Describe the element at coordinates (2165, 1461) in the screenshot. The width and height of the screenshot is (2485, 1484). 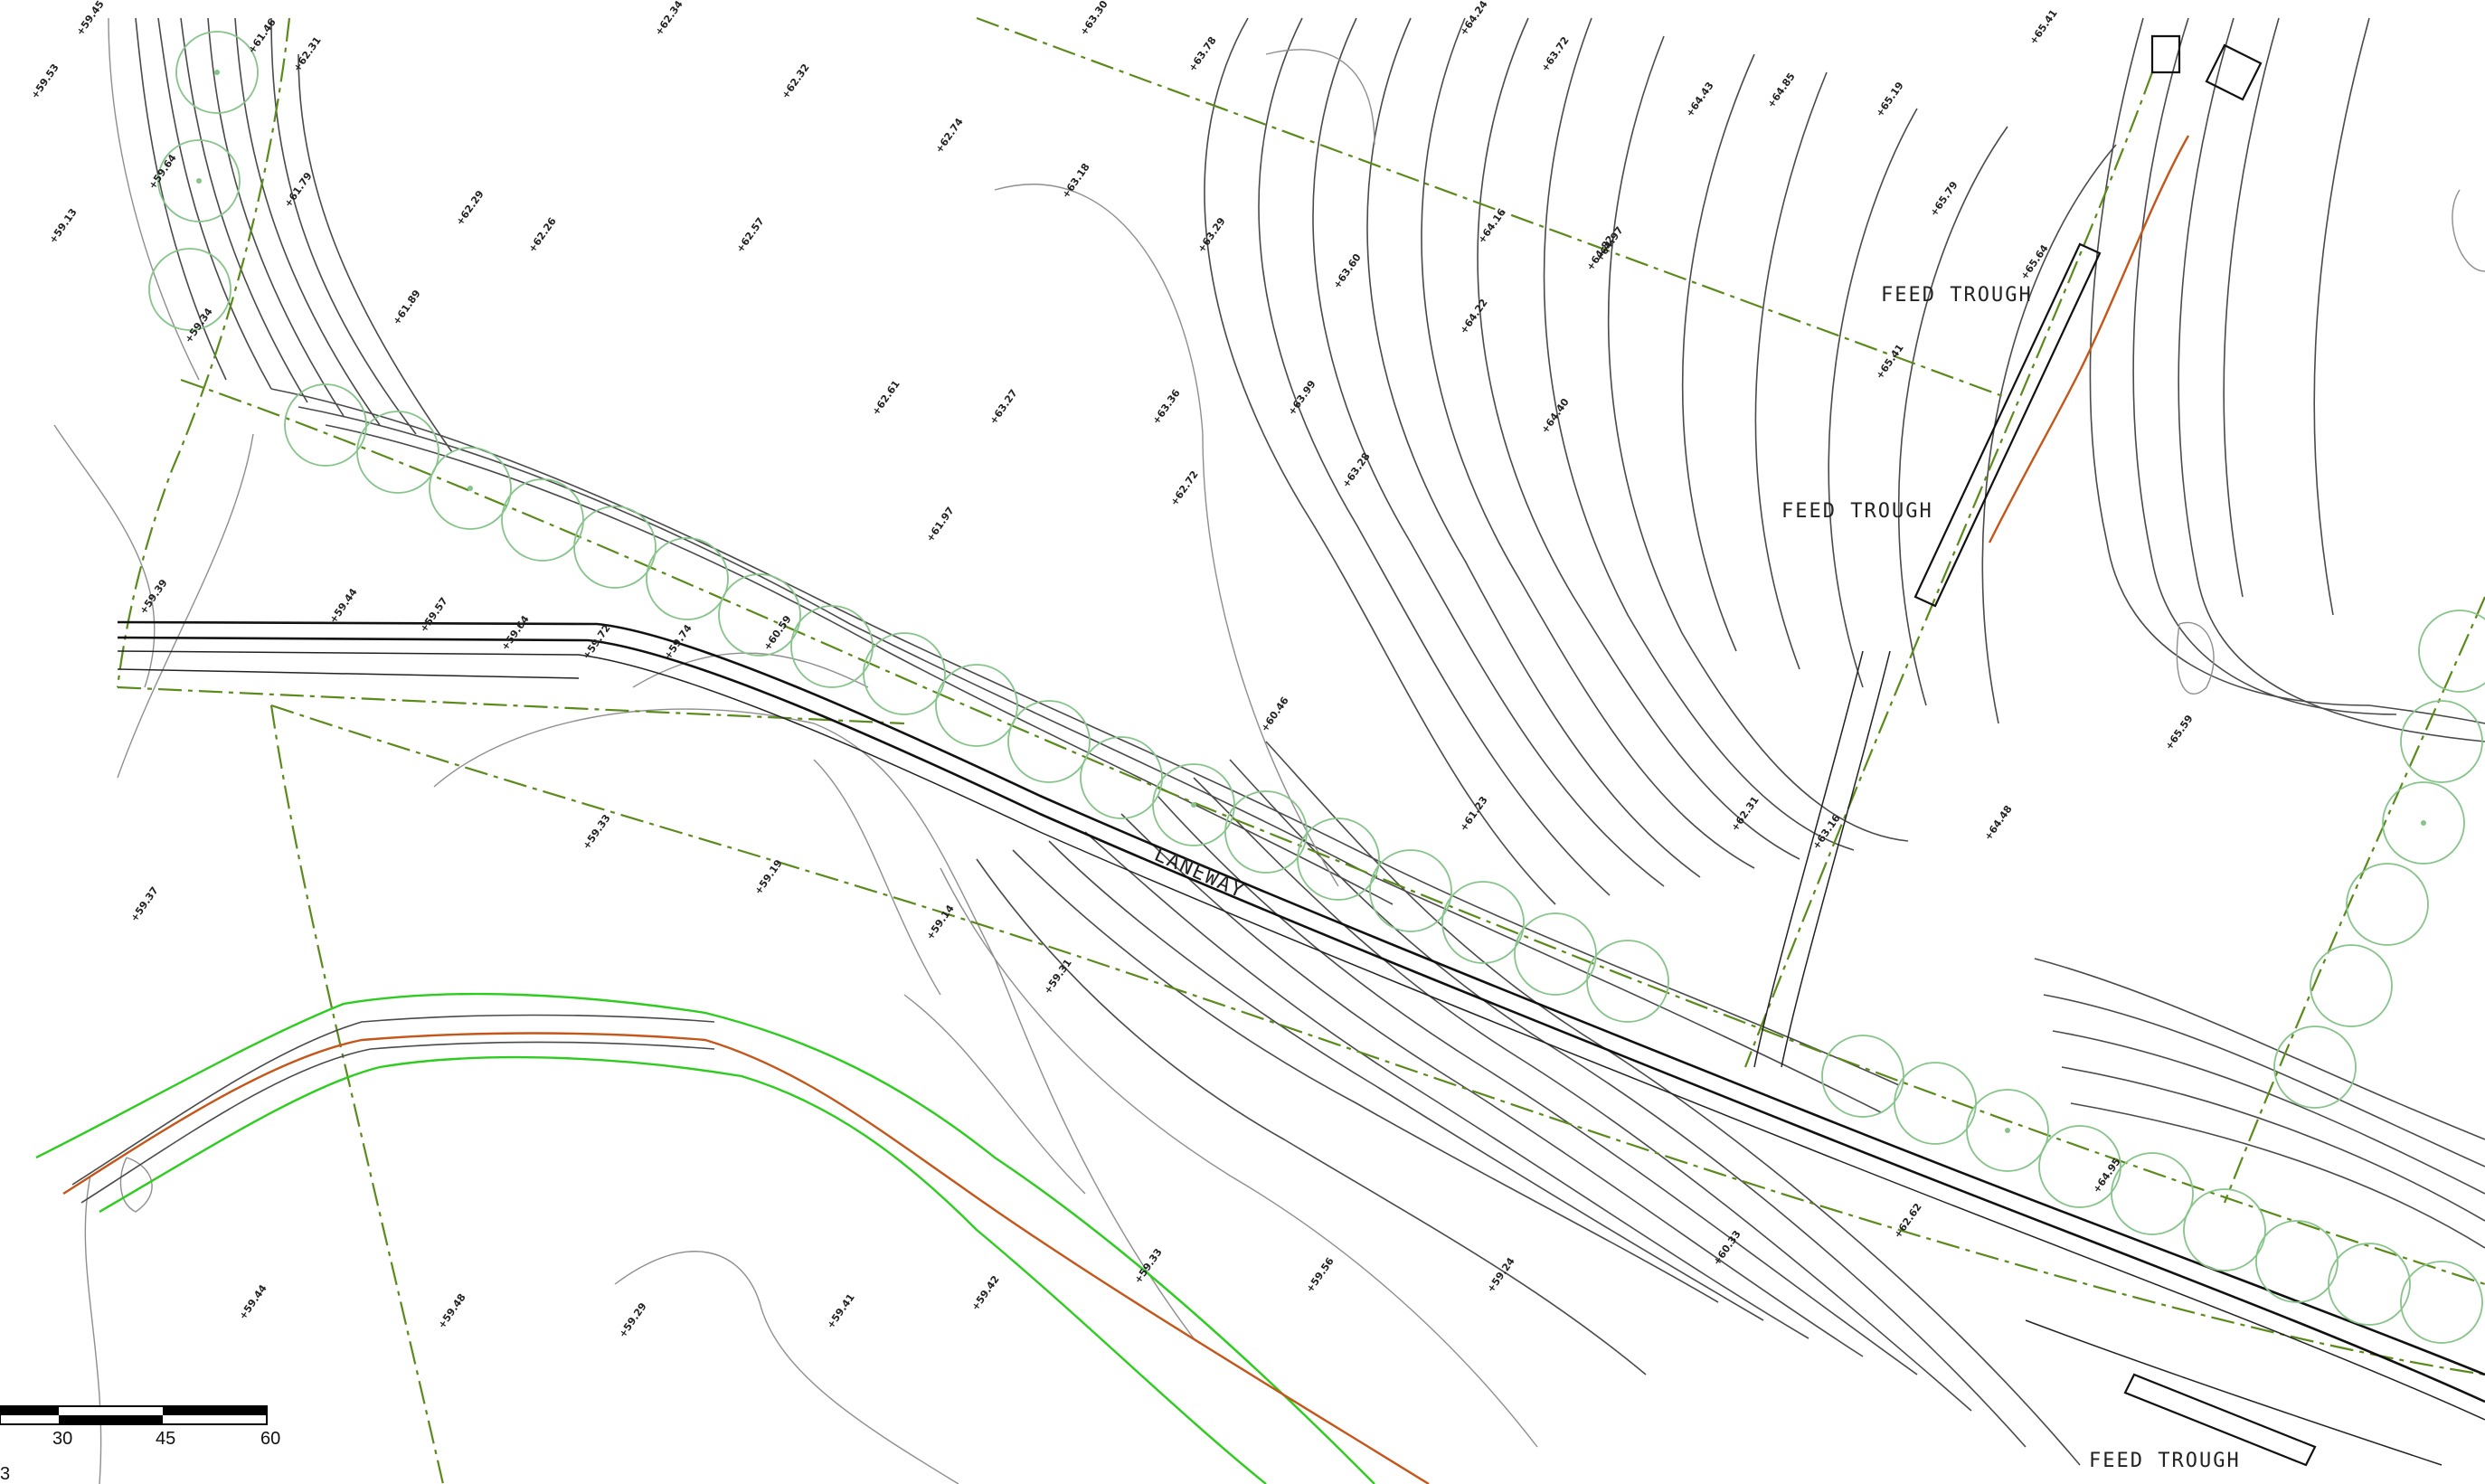
I see `feed-trough-label-3: FEED TROUGH` at that location.